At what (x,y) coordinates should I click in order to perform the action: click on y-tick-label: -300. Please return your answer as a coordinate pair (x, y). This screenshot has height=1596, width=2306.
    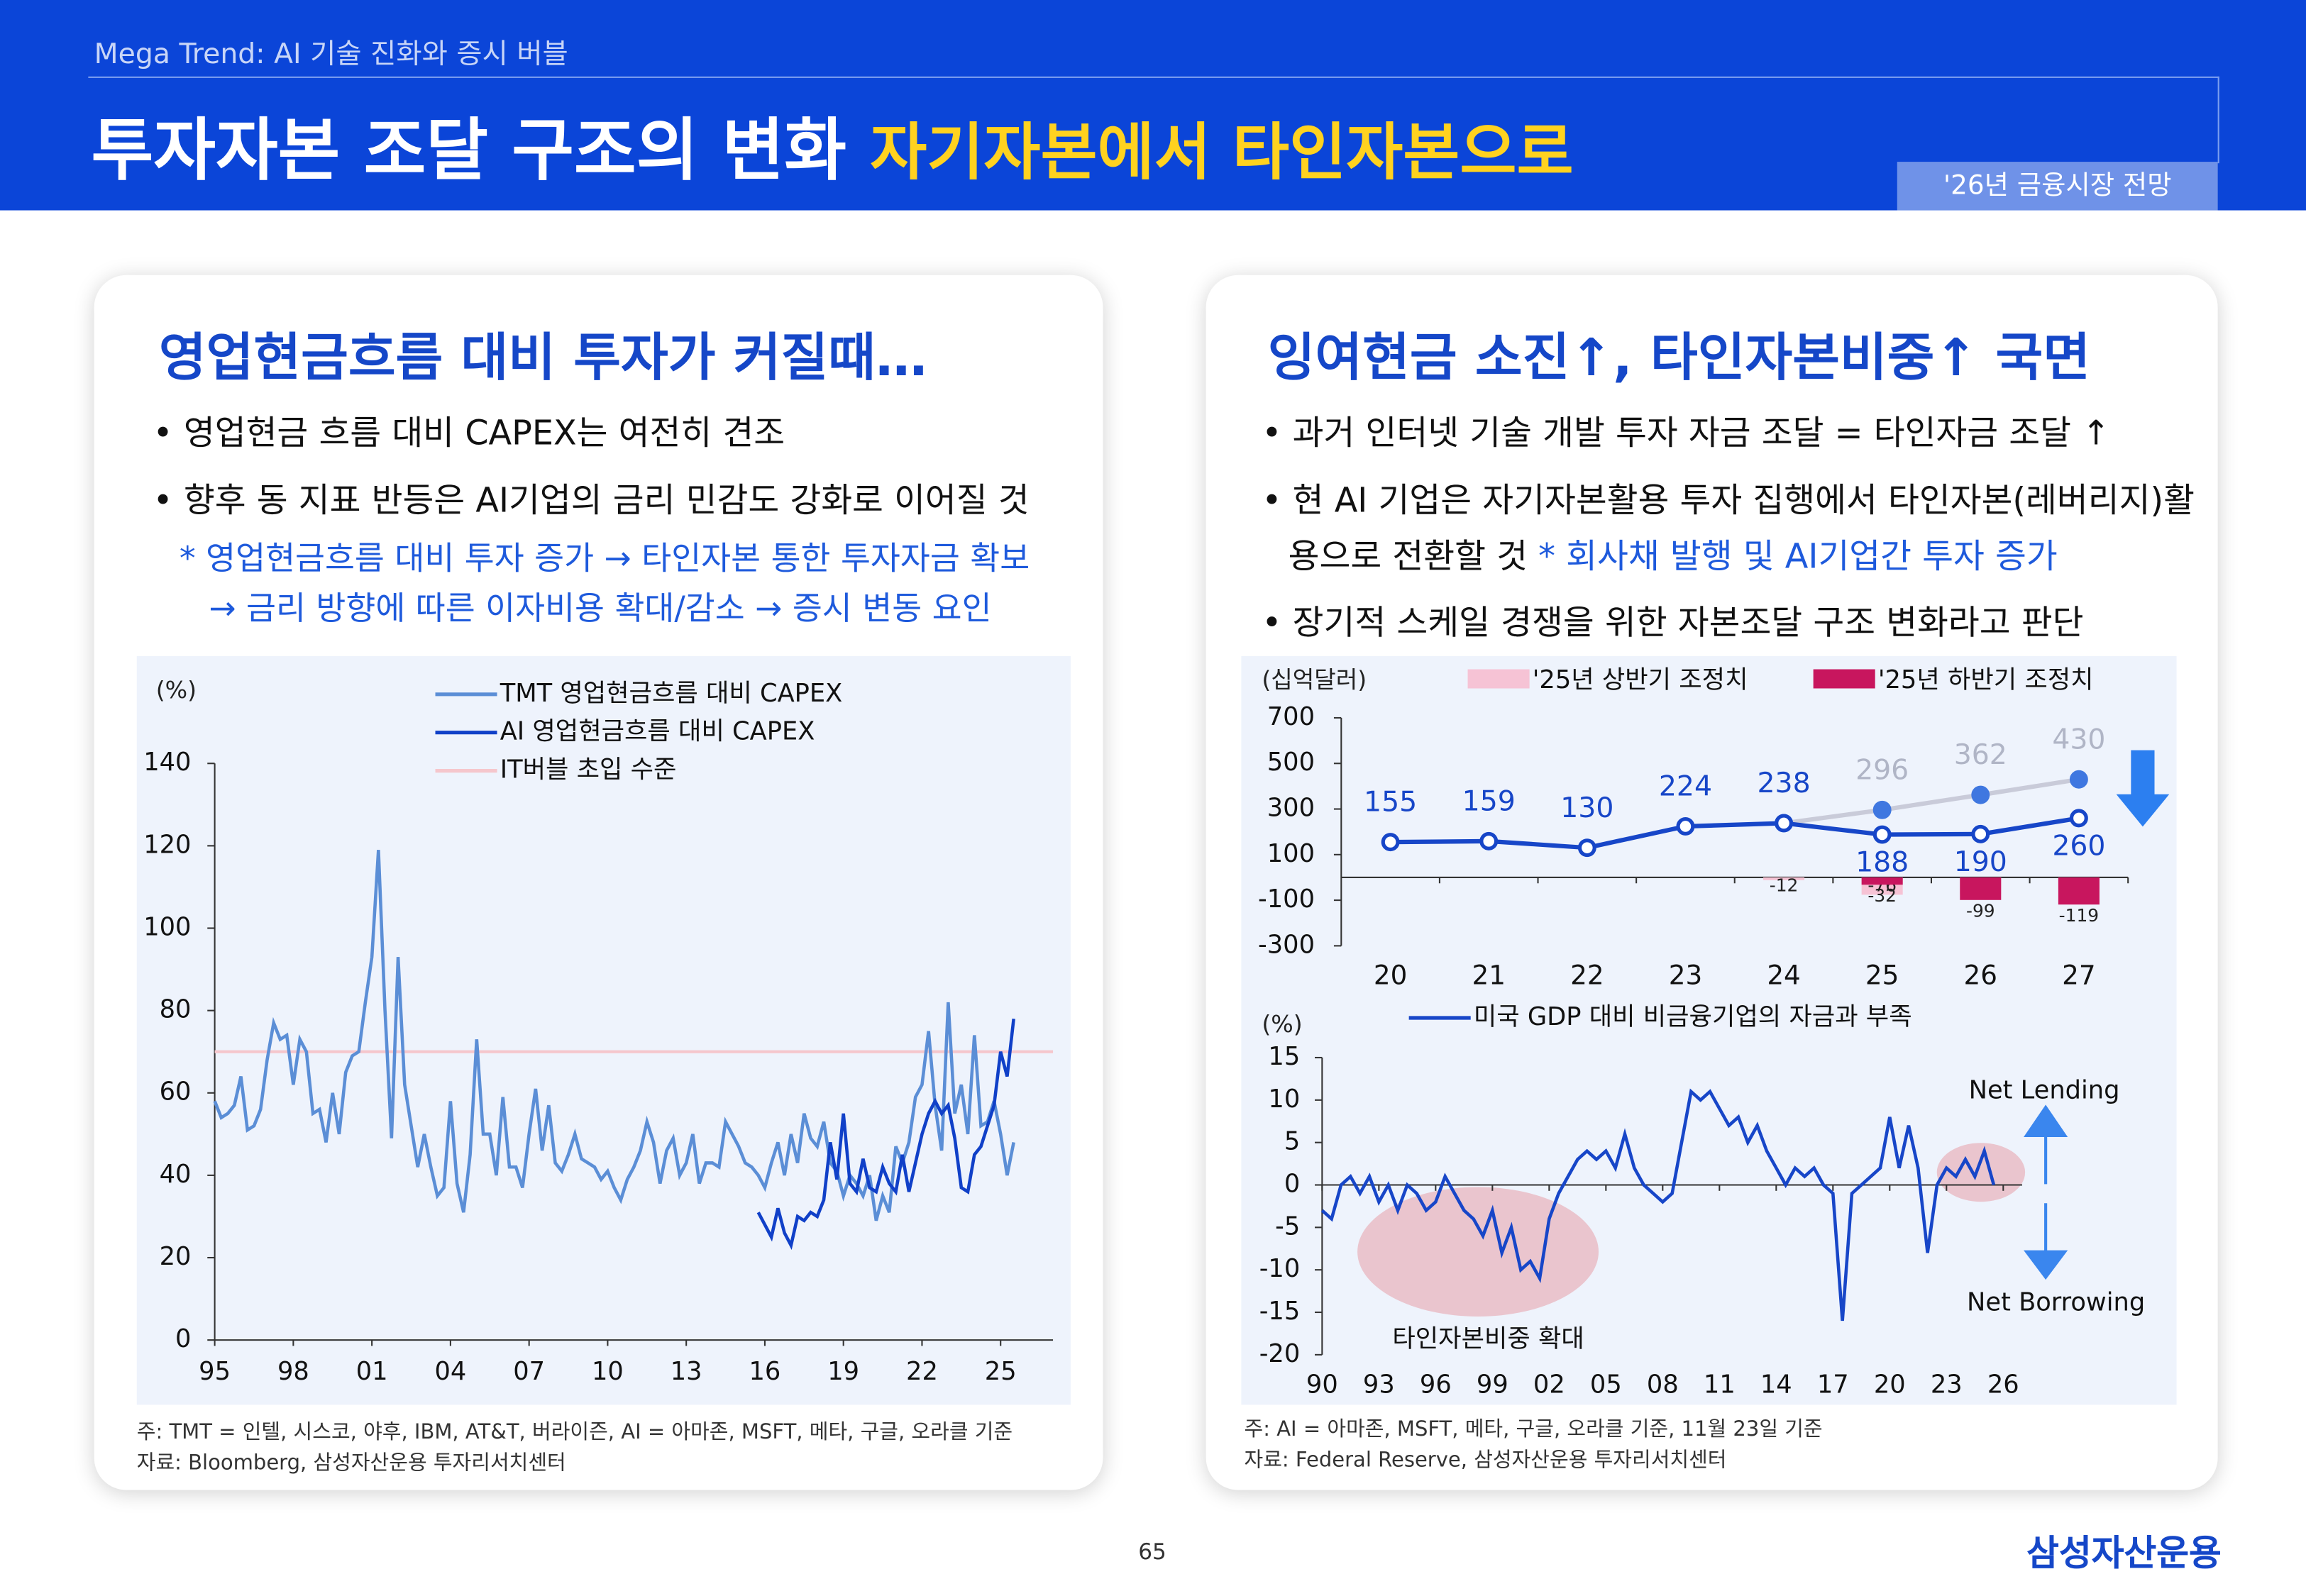
    Looking at the image, I should click on (1286, 944).